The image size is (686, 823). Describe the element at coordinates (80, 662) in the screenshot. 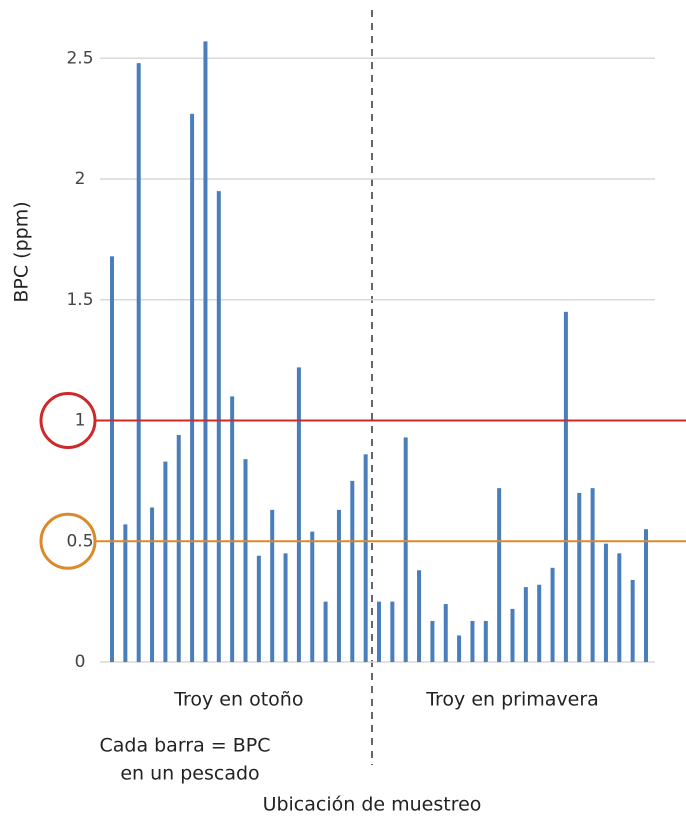

I see `y-tick-label: 0` at that location.